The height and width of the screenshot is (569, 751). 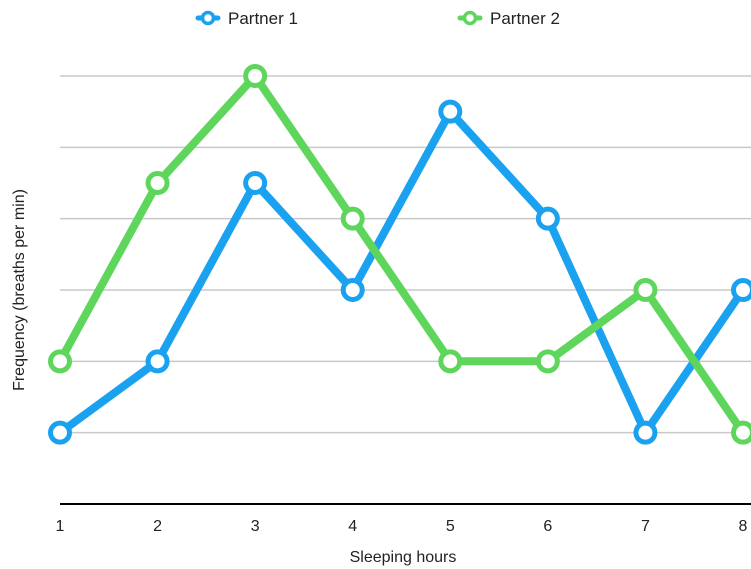 I want to click on x-tick-label: 2, so click(x=157, y=526).